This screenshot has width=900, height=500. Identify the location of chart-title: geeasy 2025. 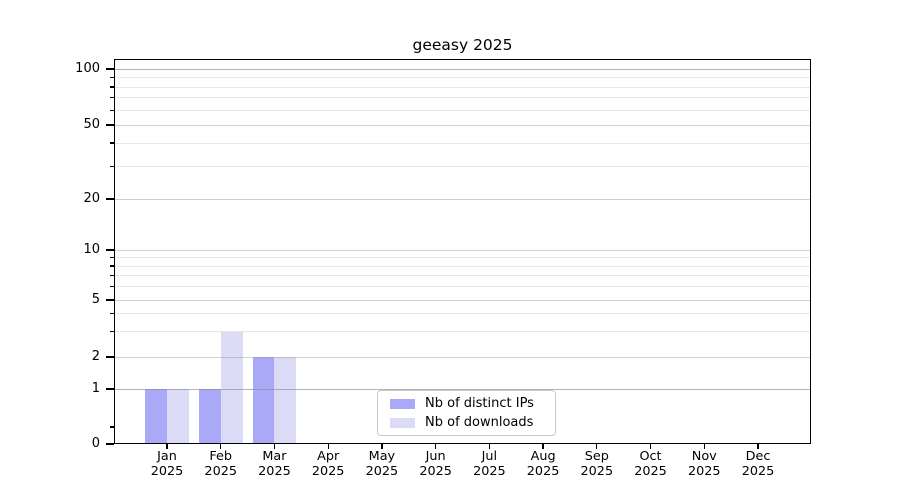
(462, 45).